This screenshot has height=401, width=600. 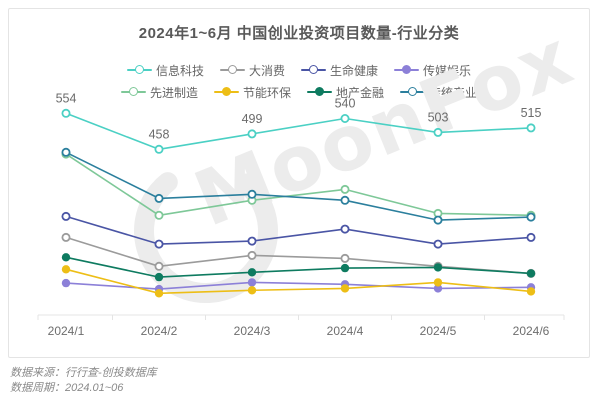 I want to click on chart-title: 2024年1~6月 中国创业投资项目数量-行业分类, so click(x=299, y=33).